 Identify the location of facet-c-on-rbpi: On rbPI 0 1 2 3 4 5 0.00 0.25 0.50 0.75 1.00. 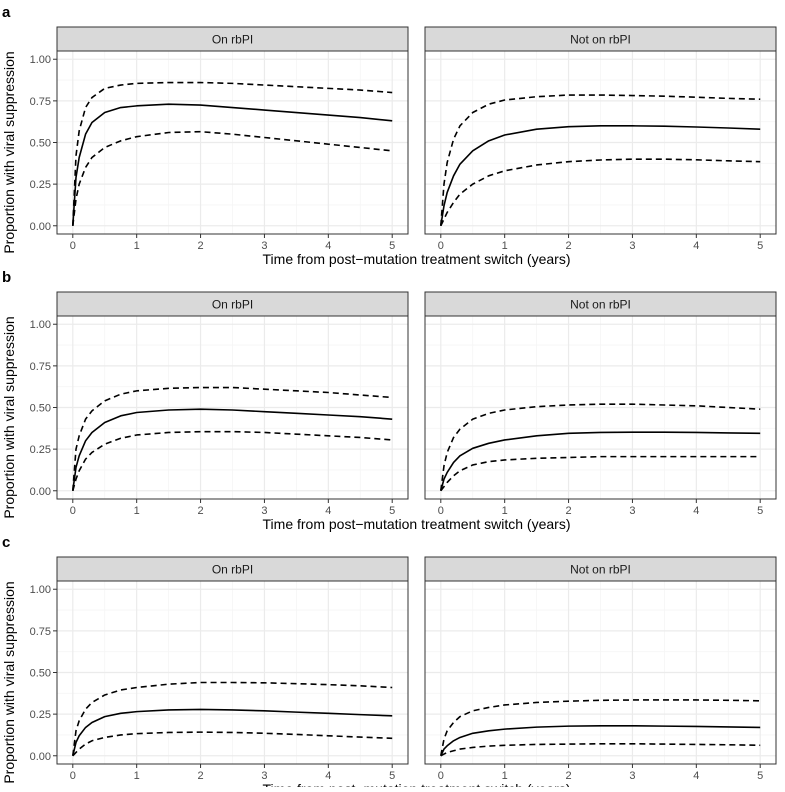
(219, 669).